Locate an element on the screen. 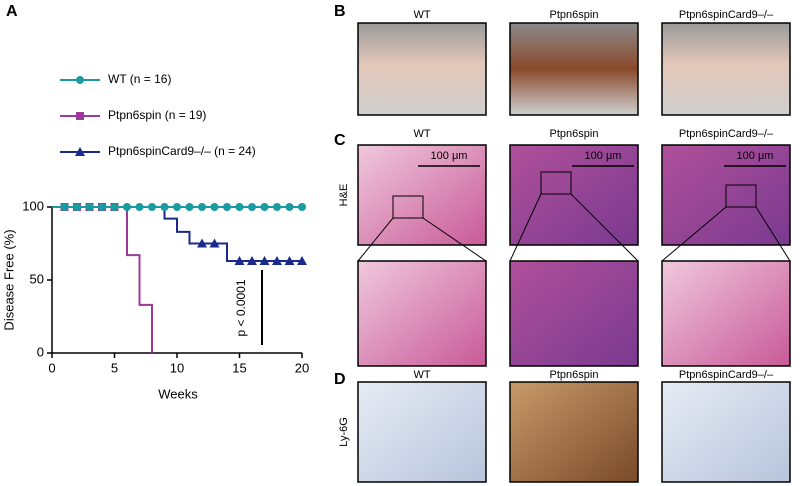 This screenshot has height=486, width=800. panel-label: C is located at coordinates (340, 140).